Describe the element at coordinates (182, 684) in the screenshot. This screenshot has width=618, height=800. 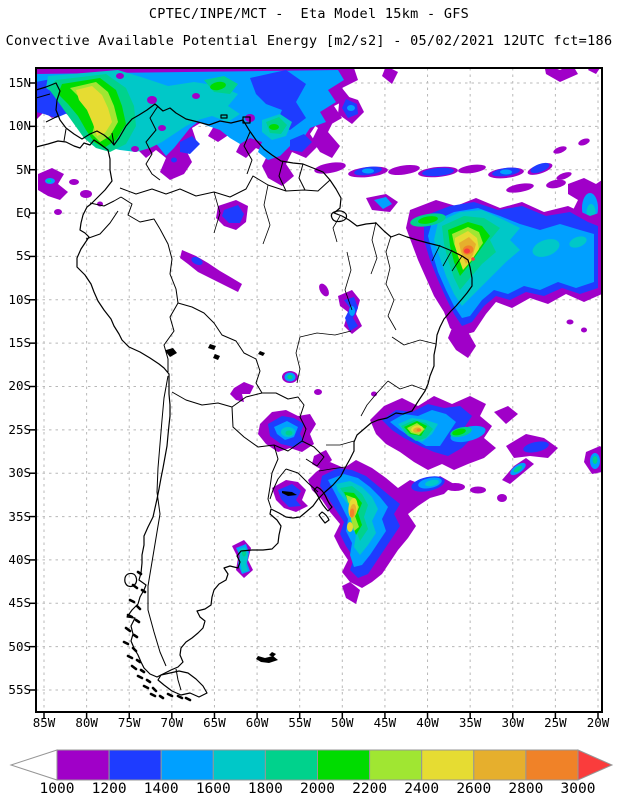
I see `coastline-tierra-del-fuego` at that location.